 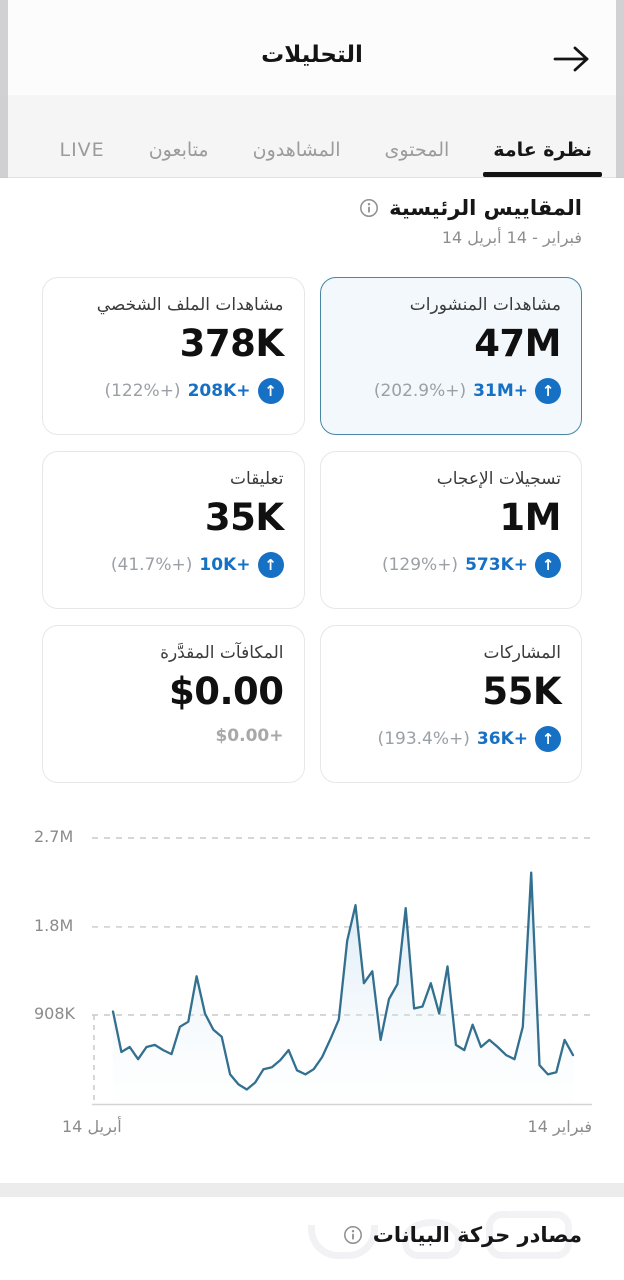 I want to click on metric-change-row: ↑ +10K (+41.7%), so click(x=173, y=565).